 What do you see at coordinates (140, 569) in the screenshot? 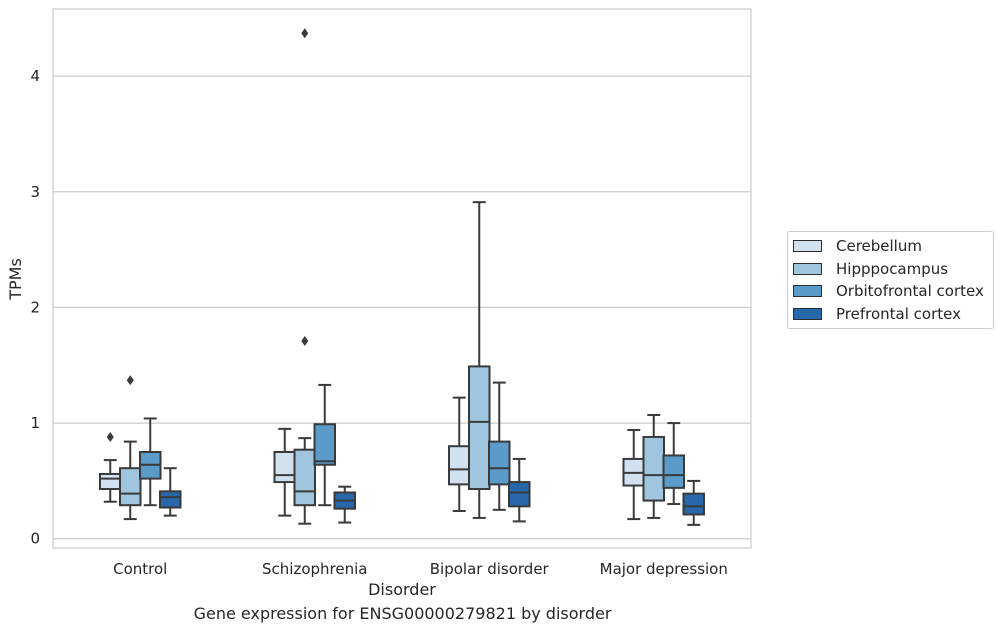
I see `x-tick-label: Control` at bounding box center [140, 569].